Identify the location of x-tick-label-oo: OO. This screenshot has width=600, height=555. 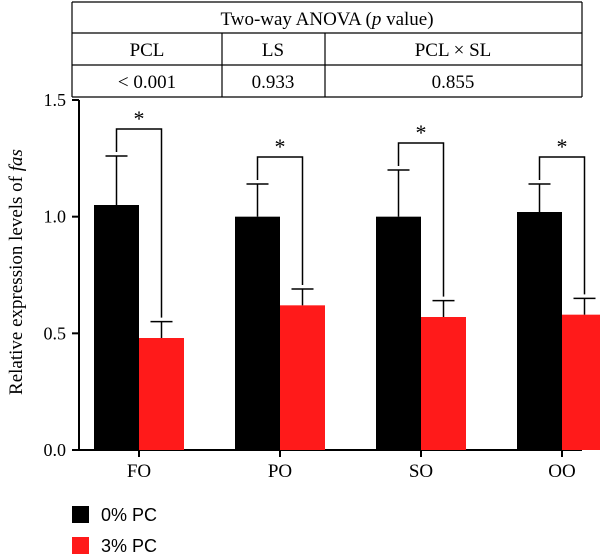
(561, 471).